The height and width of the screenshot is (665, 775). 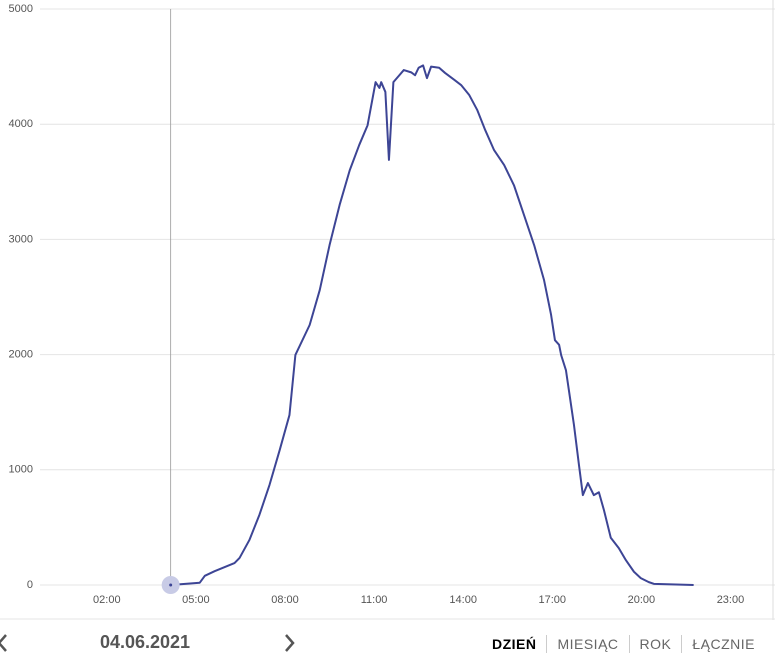 What do you see at coordinates (171, 585) in the screenshot?
I see `cursor-dot` at bounding box center [171, 585].